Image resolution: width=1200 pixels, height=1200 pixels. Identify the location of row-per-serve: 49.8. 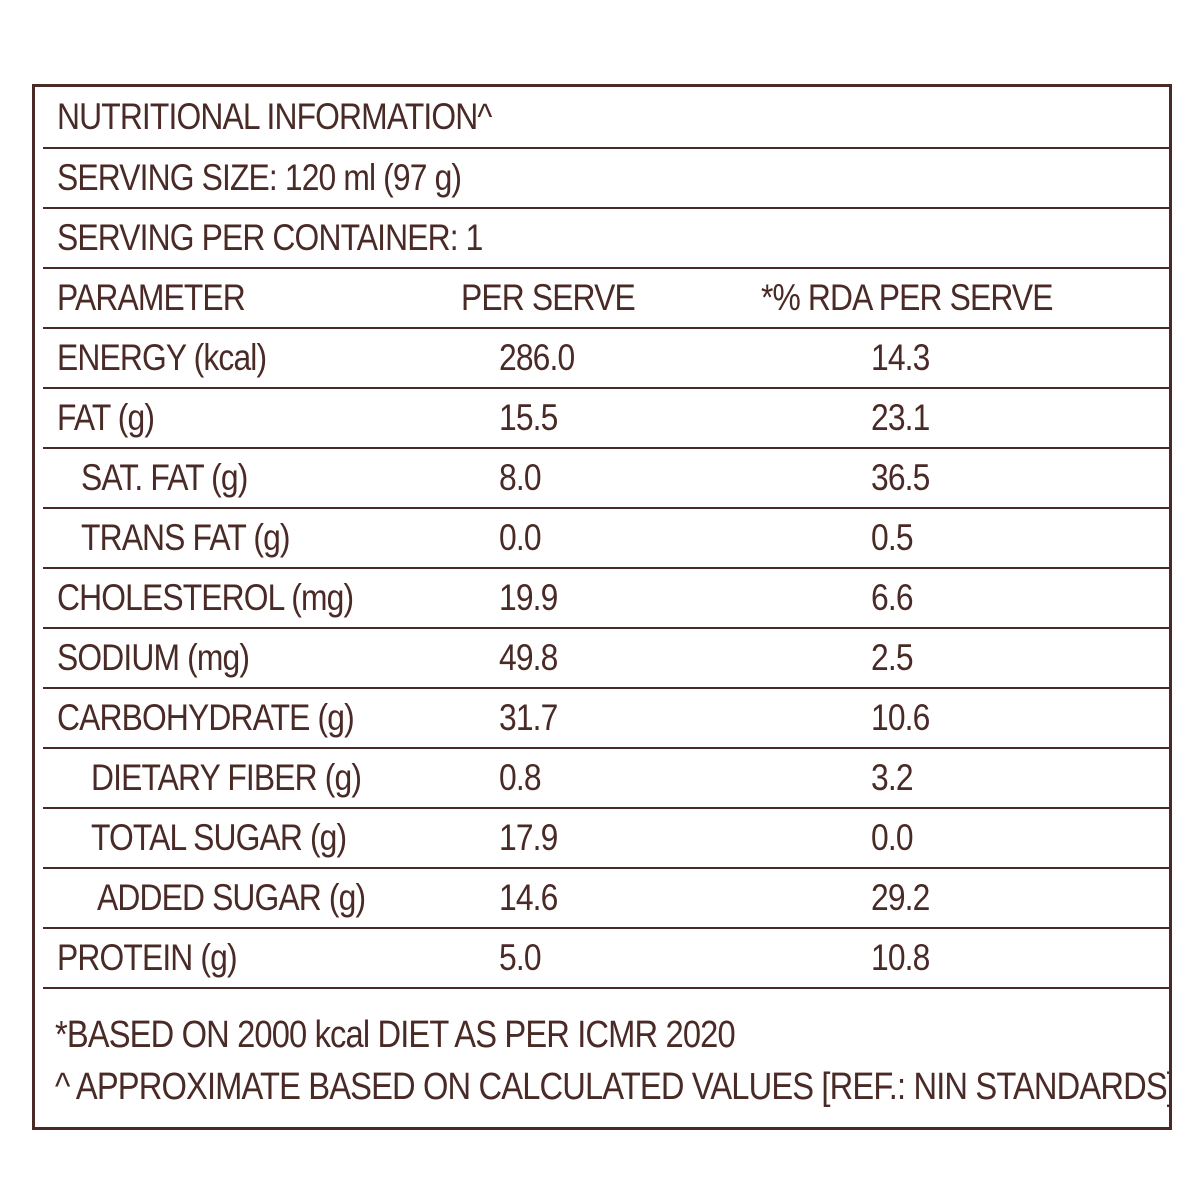
(528, 657).